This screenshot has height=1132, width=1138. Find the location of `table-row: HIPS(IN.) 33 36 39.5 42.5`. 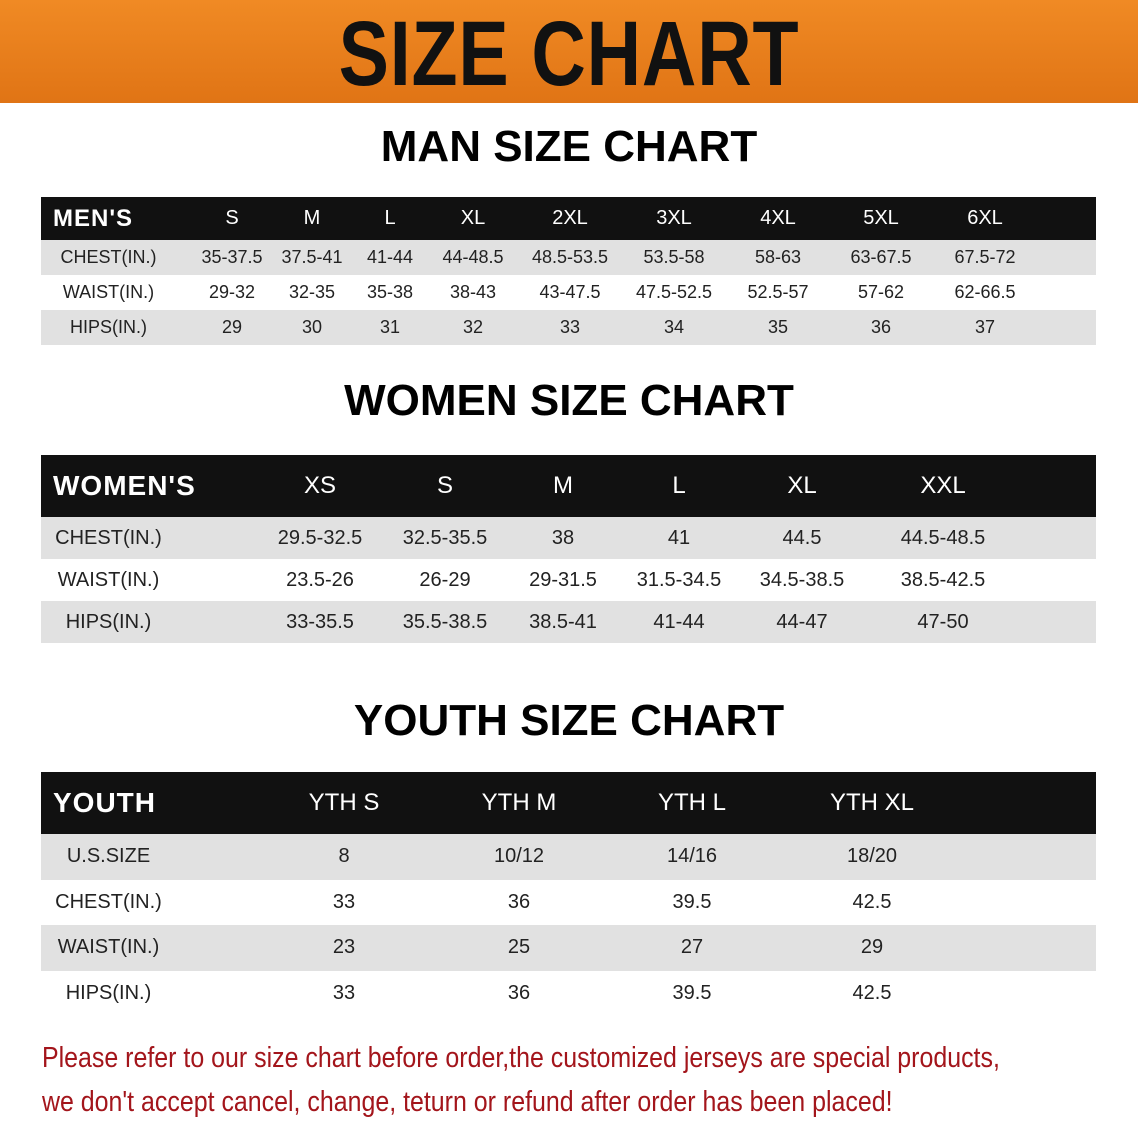

table-row: HIPS(IN.) 33 36 39.5 42.5 is located at coordinates (568, 993).